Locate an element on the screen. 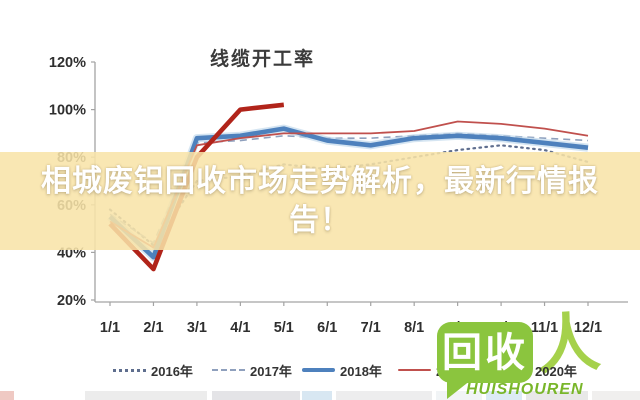 The image size is (640, 400). x-tick-label: 1/1 is located at coordinates (110, 328).